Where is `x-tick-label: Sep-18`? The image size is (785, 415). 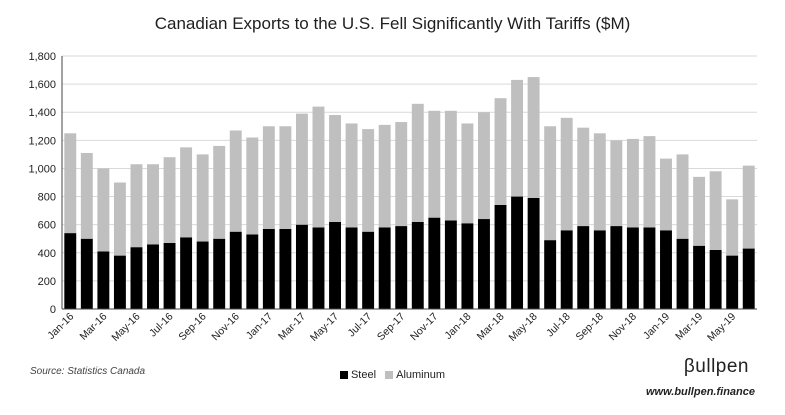
x-tick-label: Sep-18 is located at coordinates (589, 327).